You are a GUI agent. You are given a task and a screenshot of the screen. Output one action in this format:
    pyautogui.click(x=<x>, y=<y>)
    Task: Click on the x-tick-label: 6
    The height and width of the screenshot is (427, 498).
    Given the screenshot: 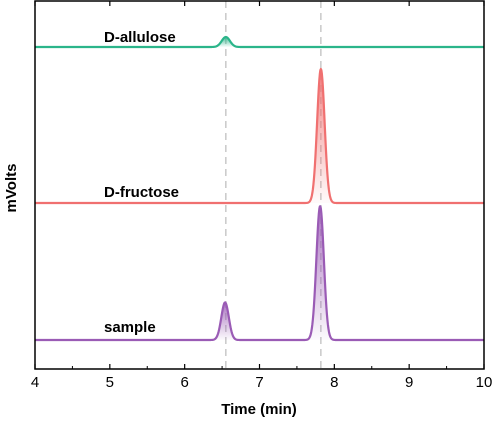 What is the action you would take?
    pyautogui.click(x=184, y=382)
    